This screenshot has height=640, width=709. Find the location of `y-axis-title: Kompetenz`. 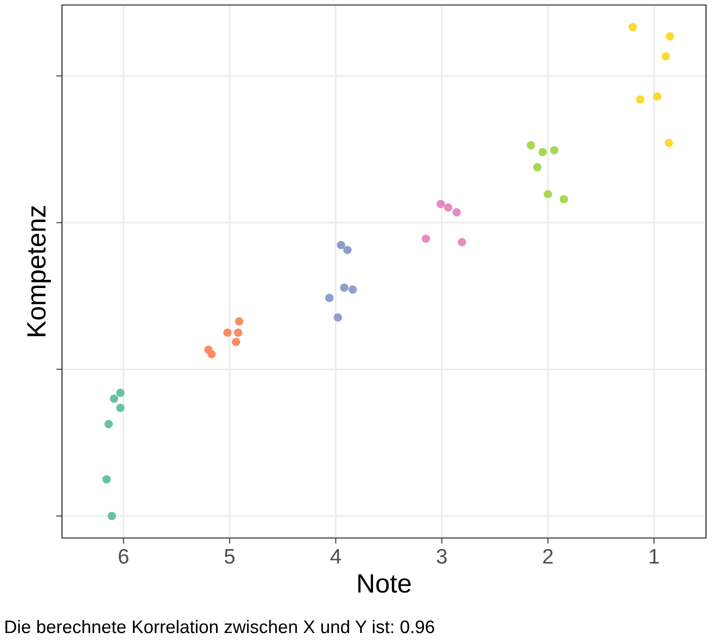

y-axis-title: Kompetenz is located at coordinates (39, 271).